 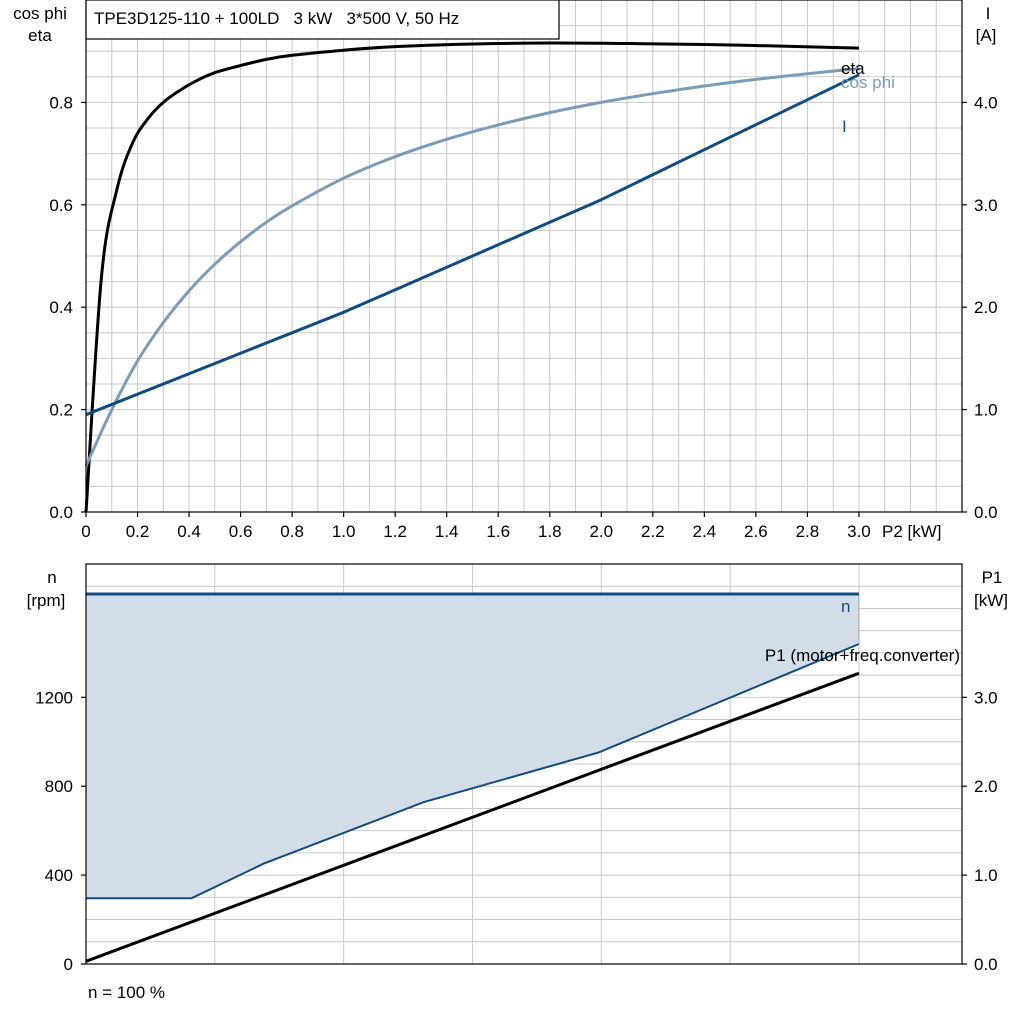 What do you see at coordinates (59, 875) in the screenshot?
I see `bottom-y-tick-label: 400` at bounding box center [59, 875].